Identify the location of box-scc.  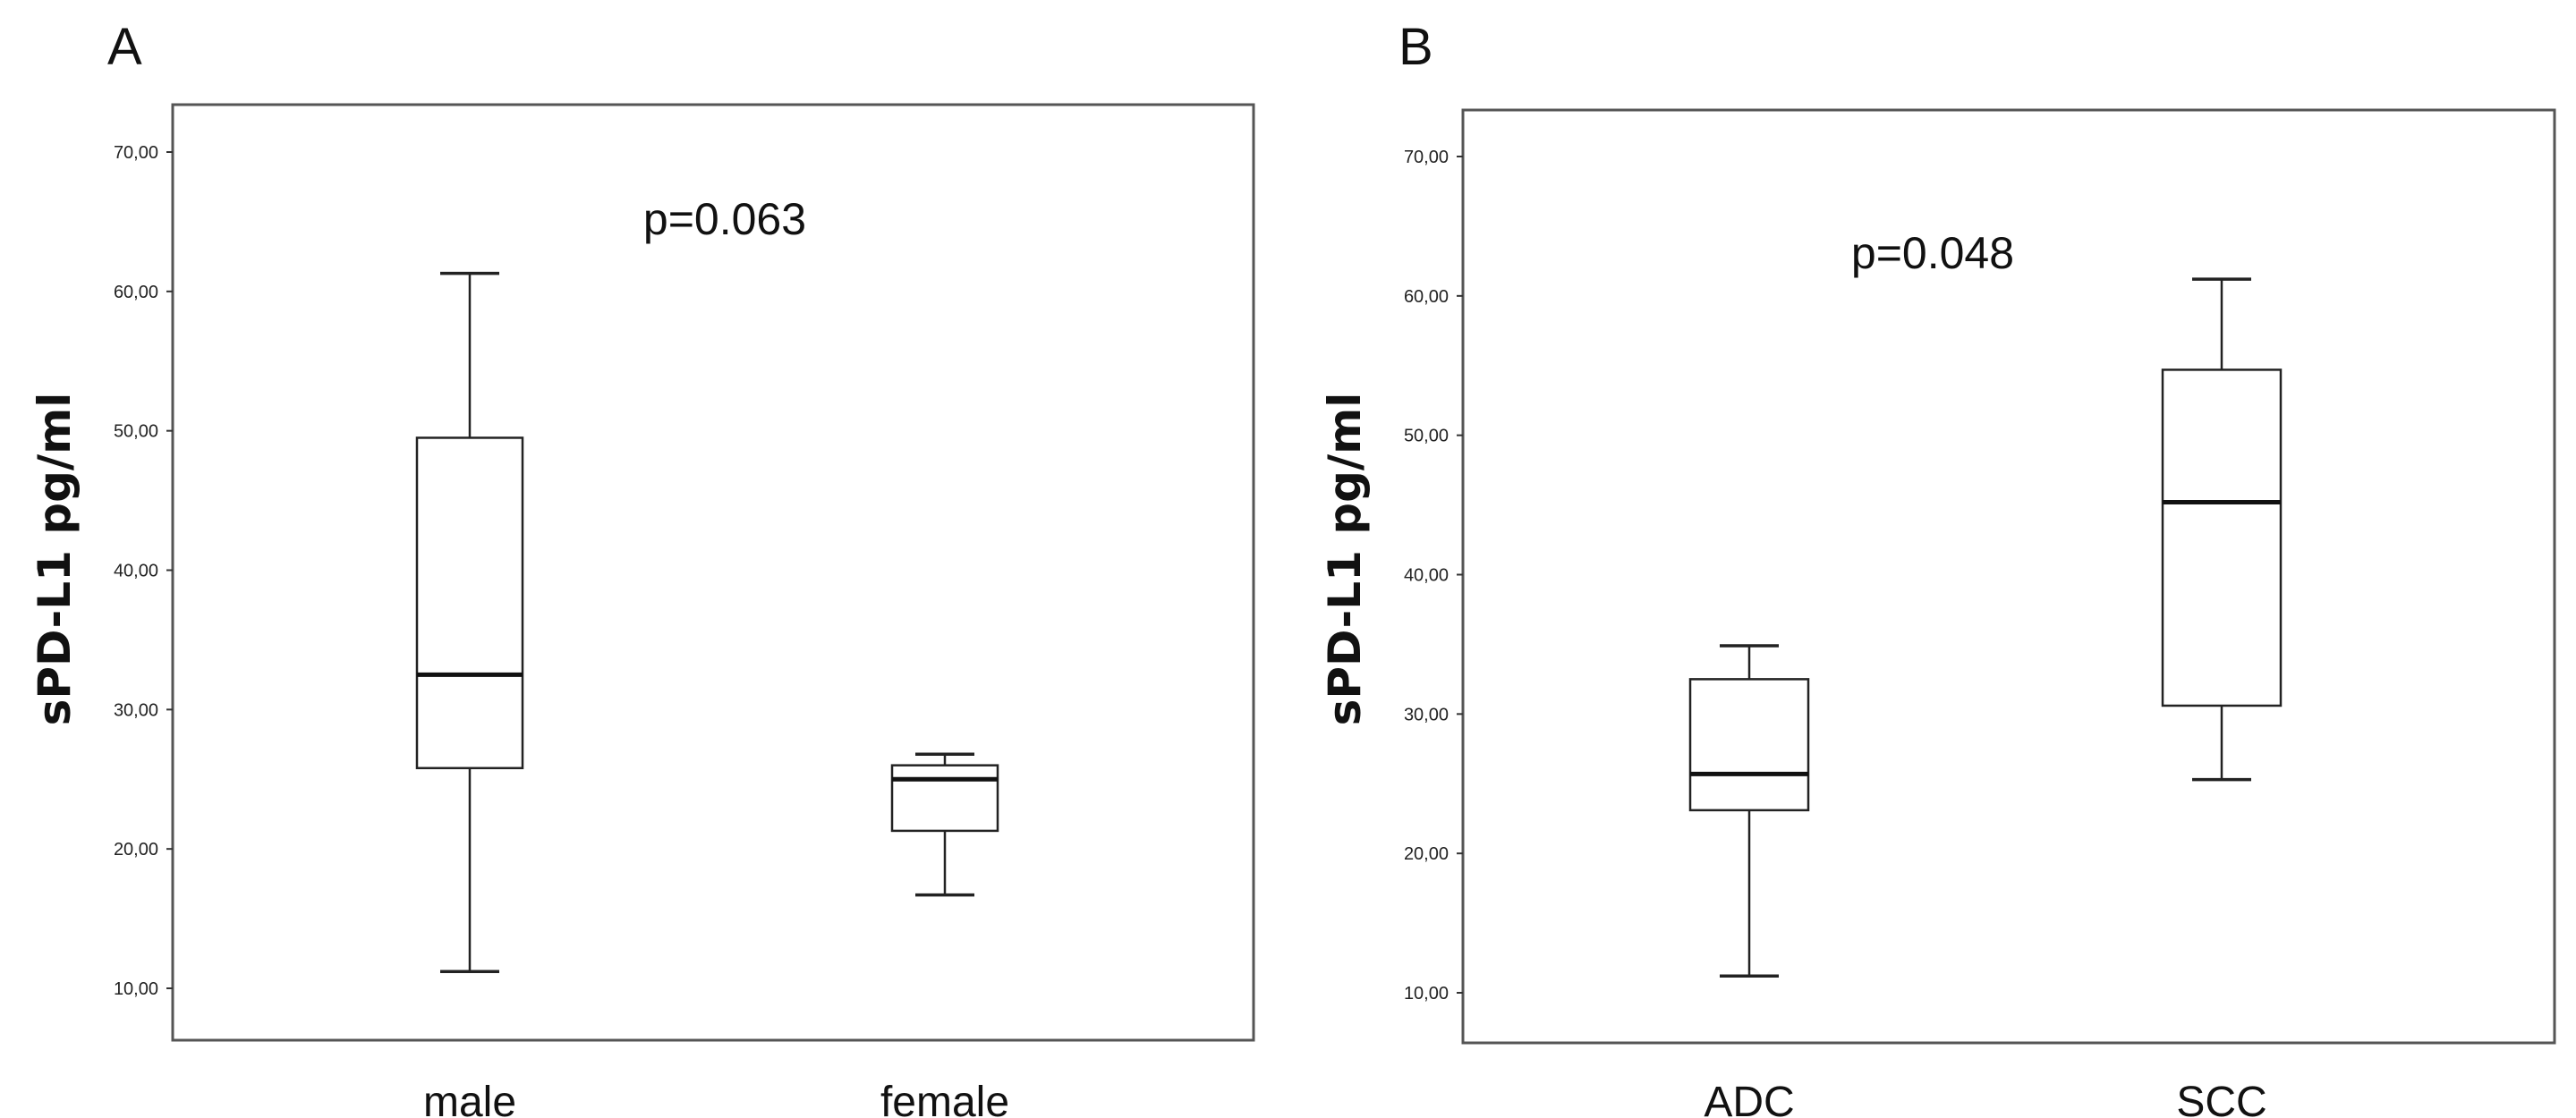
(2222, 529).